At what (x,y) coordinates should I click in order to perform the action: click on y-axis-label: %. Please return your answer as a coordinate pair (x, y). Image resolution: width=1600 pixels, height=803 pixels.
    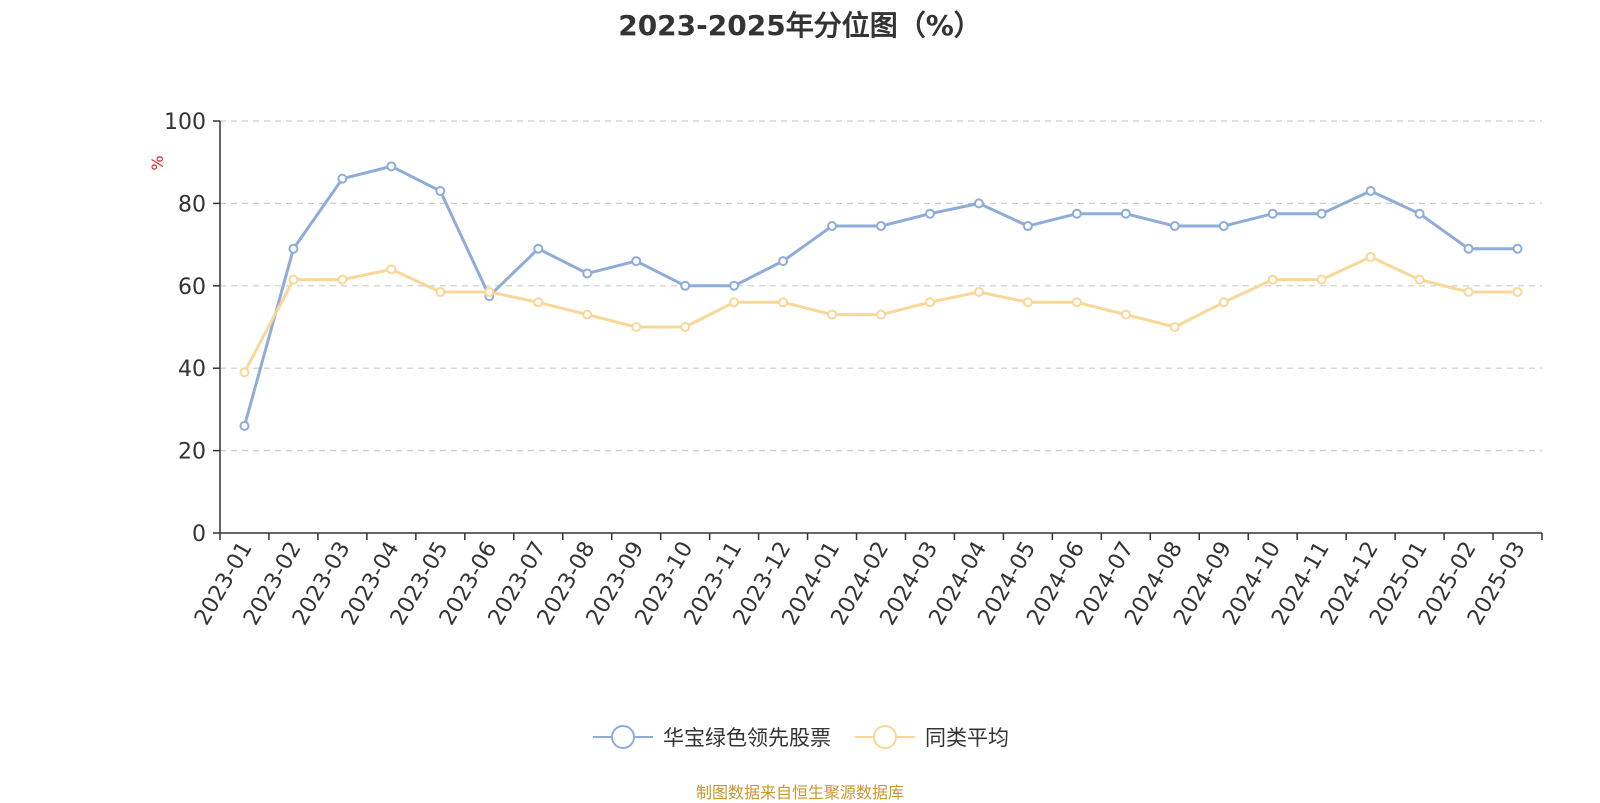
    Looking at the image, I should click on (157, 162).